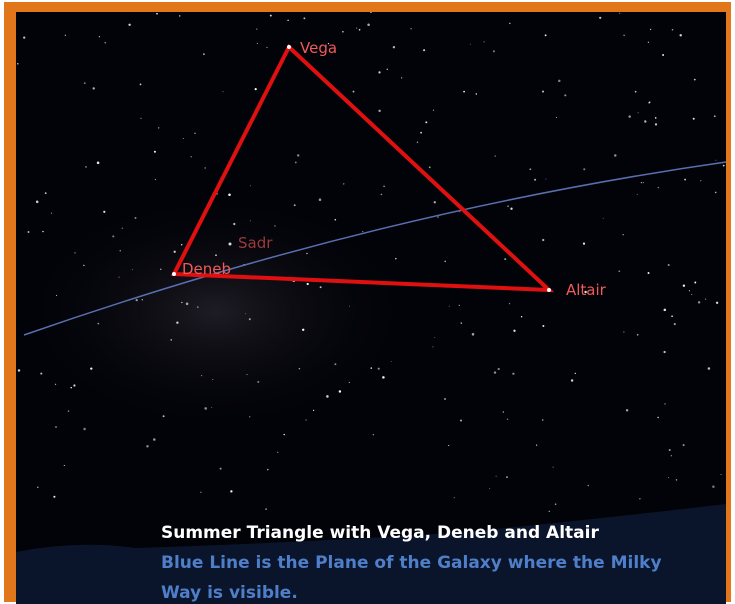 The image size is (735, 604). What do you see at coordinates (230, 244) in the screenshot?
I see `star-sadr` at bounding box center [230, 244].